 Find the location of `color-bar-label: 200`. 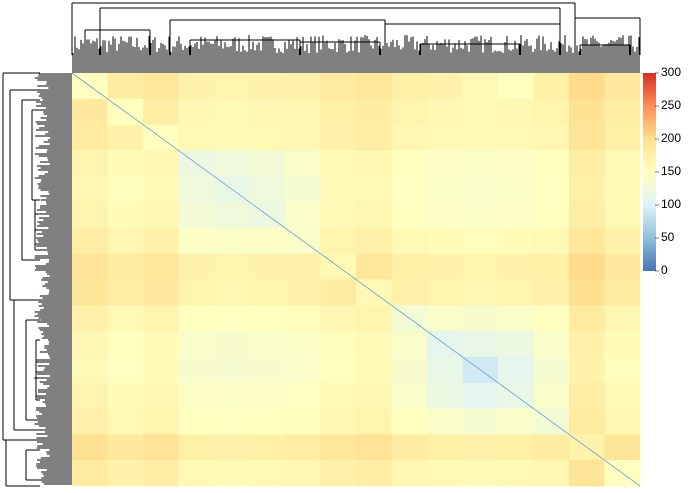

color-bar-label: 200 is located at coordinates (671, 138).